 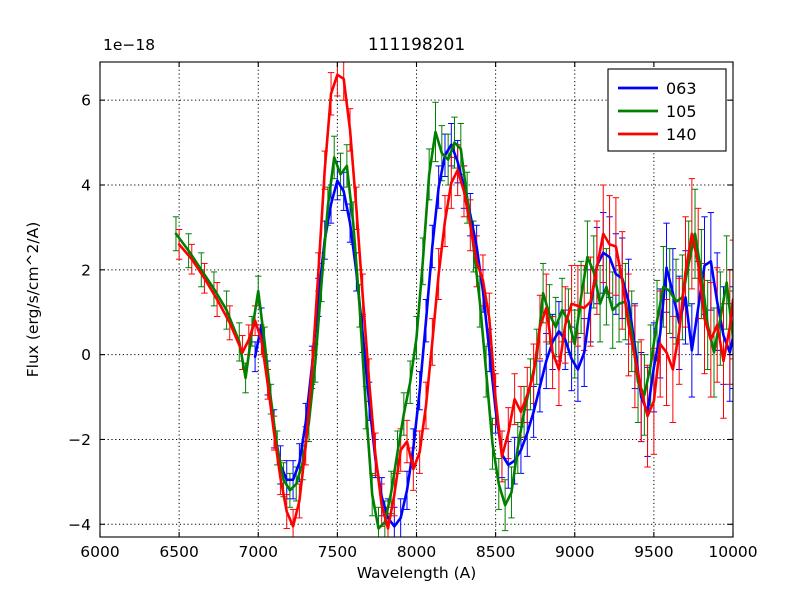 I want to click on xtick-label: 9000, so click(x=574, y=552).